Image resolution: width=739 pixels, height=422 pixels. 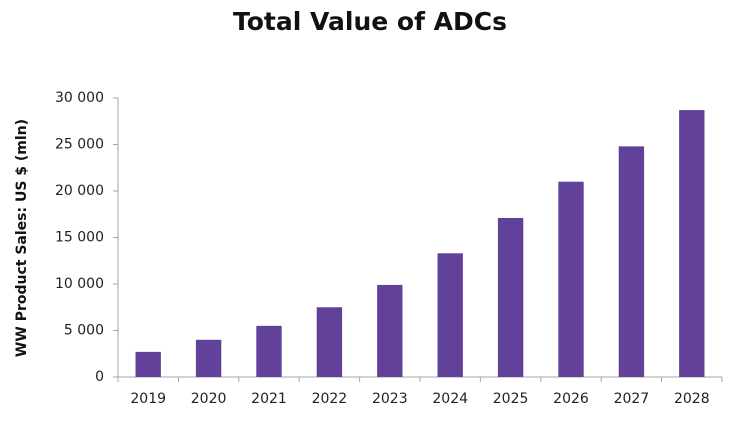 What do you see at coordinates (79, 145) in the screenshot?
I see `y-tick-label: 25 000` at bounding box center [79, 145].